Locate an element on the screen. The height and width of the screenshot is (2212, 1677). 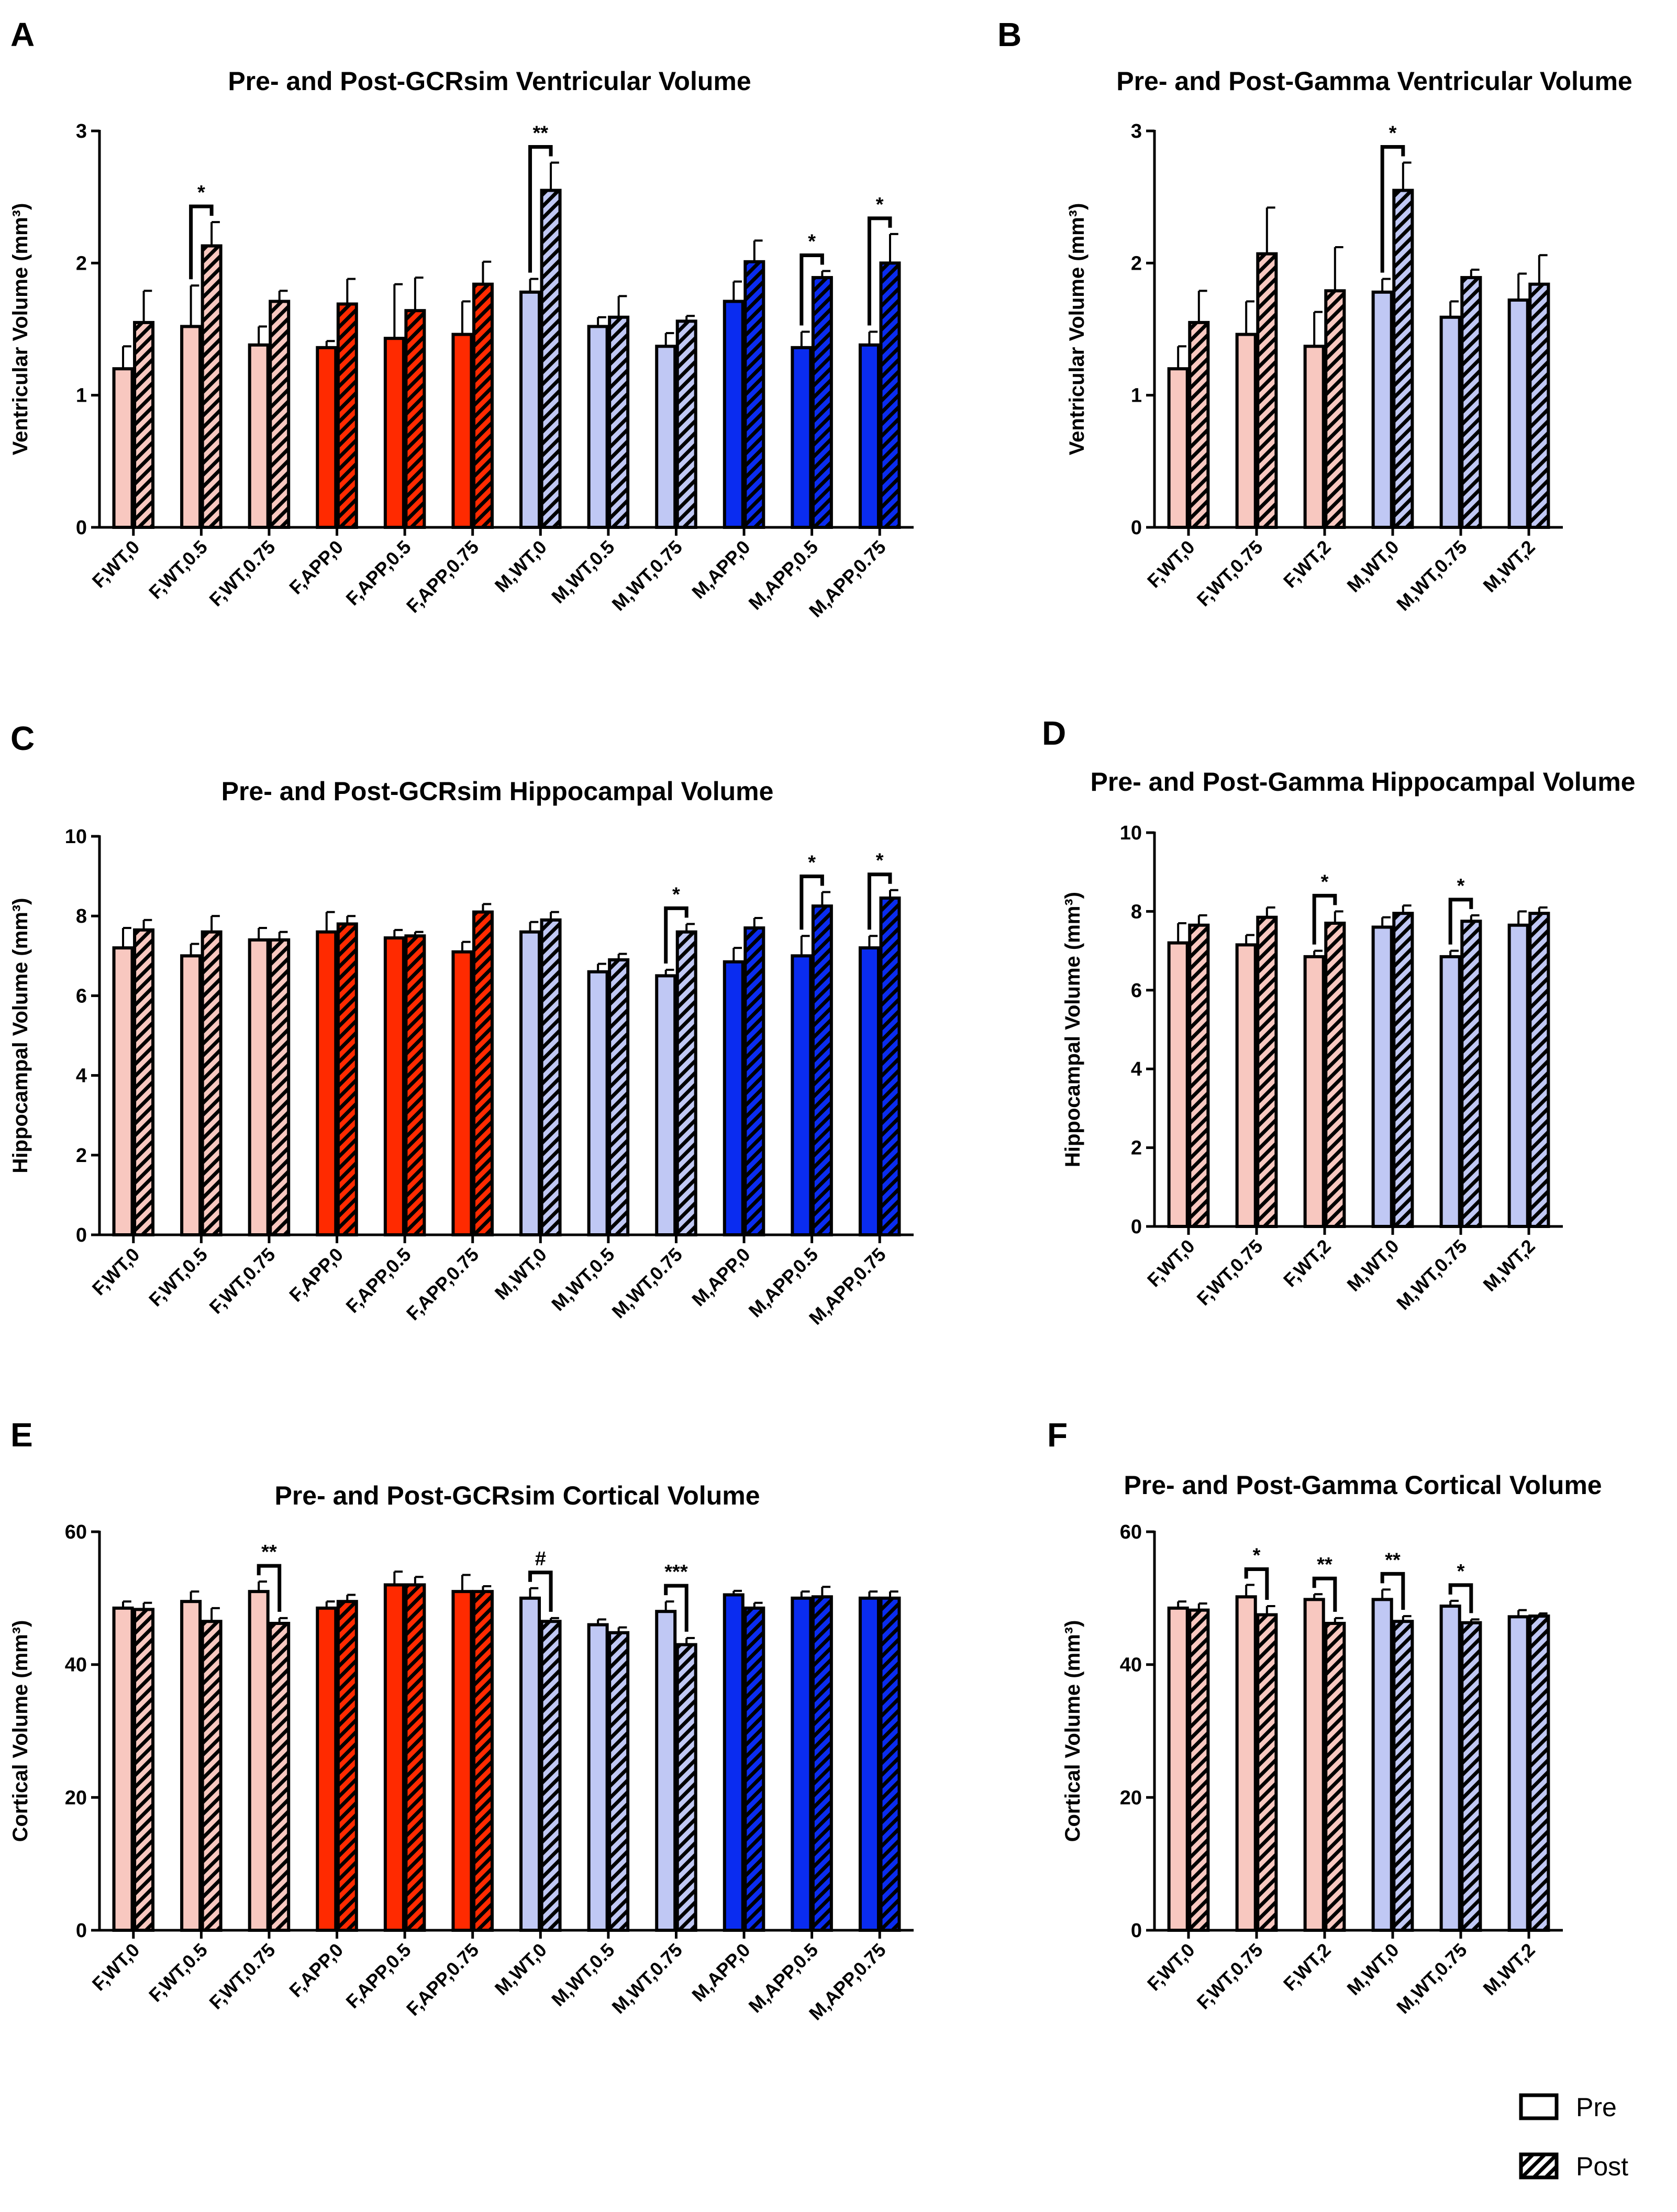
significance-label: *** is located at coordinates (676, 1572).